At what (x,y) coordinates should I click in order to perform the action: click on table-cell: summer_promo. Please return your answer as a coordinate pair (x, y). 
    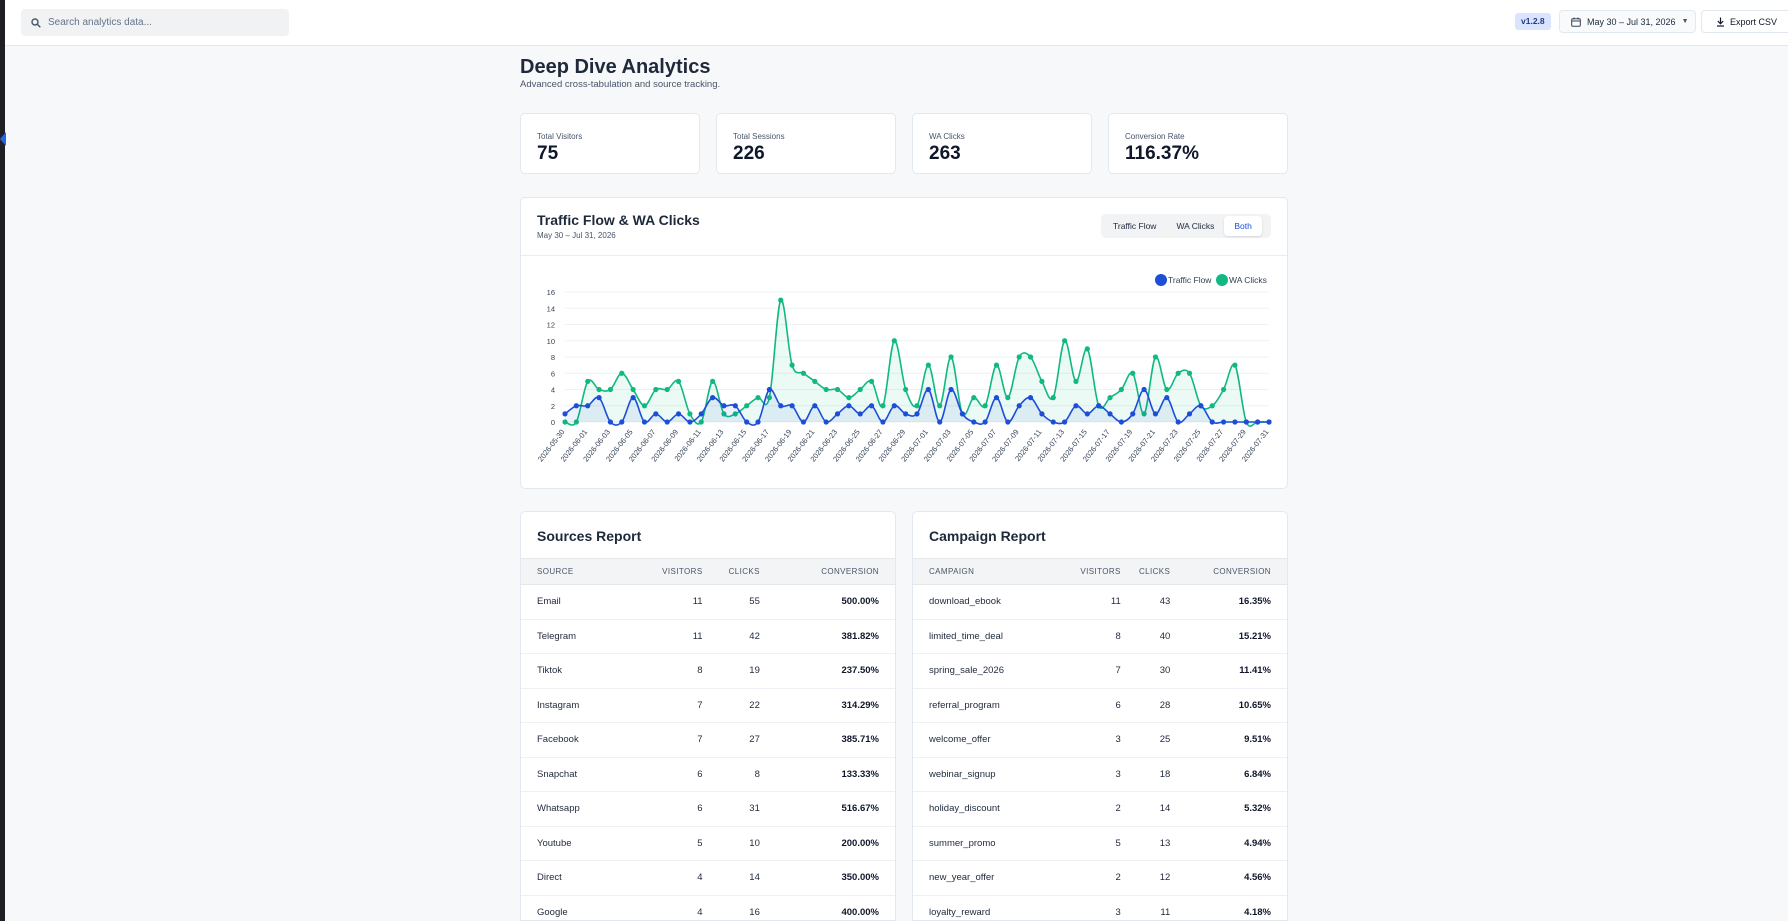
    Looking at the image, I should click on (985, 843).